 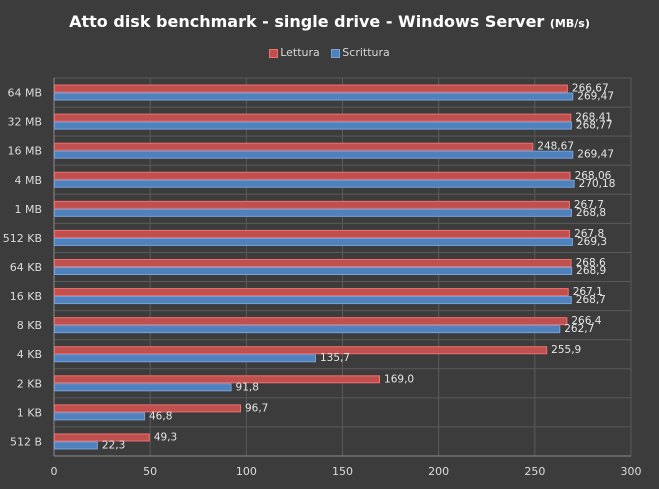 I want to click on data-label-scrittura: 268,7, so click(x=591, y=300).